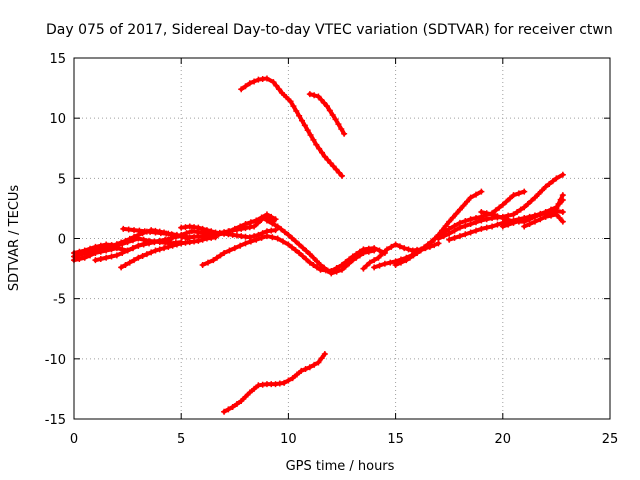  Describe the element at coordinates (610, 439) in the screenshot. I see `x-tick-label: 25` at that location.